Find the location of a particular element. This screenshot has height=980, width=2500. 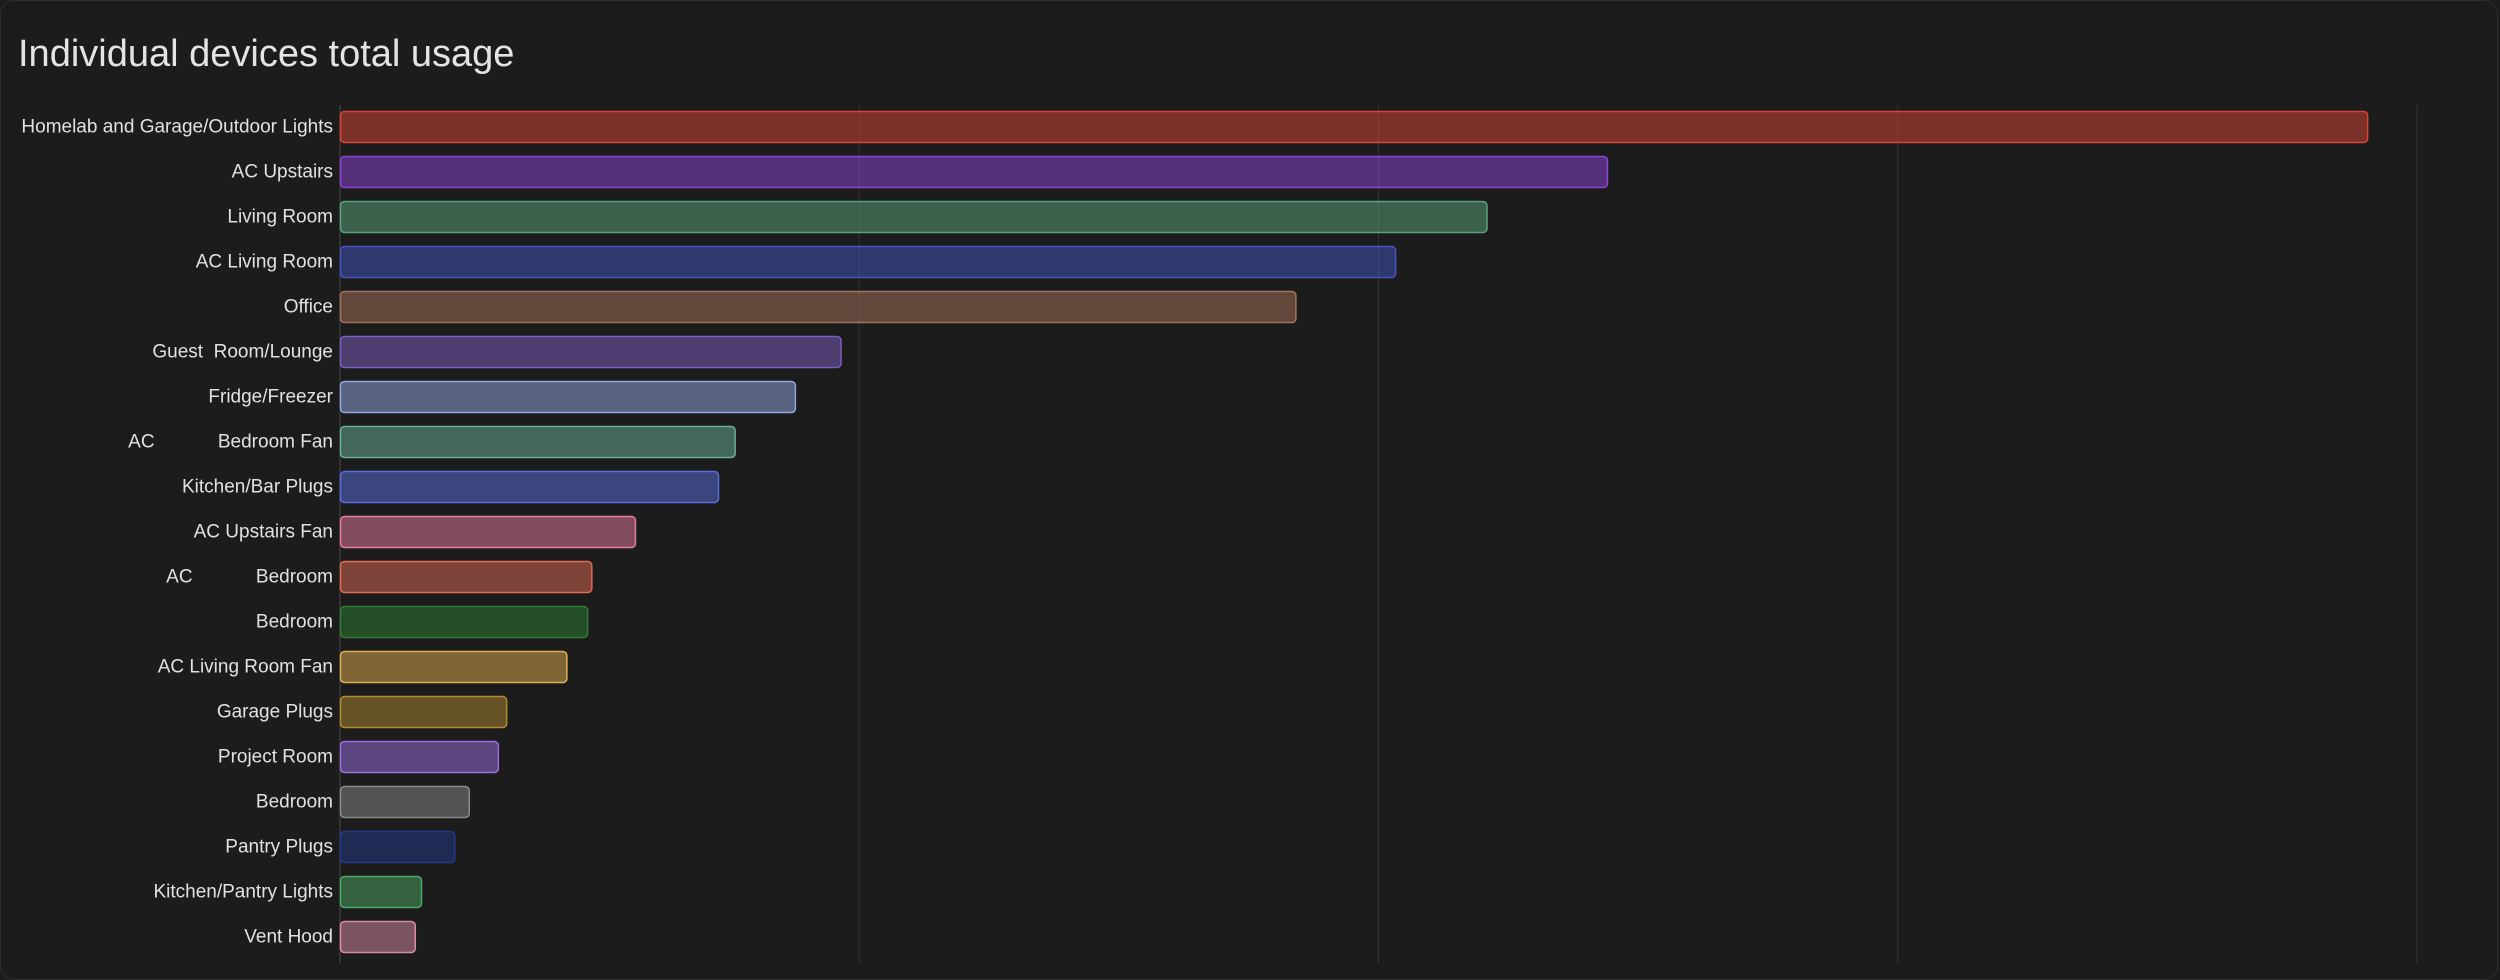

category-label: AC Living Room is located at coordinates (264, 262).